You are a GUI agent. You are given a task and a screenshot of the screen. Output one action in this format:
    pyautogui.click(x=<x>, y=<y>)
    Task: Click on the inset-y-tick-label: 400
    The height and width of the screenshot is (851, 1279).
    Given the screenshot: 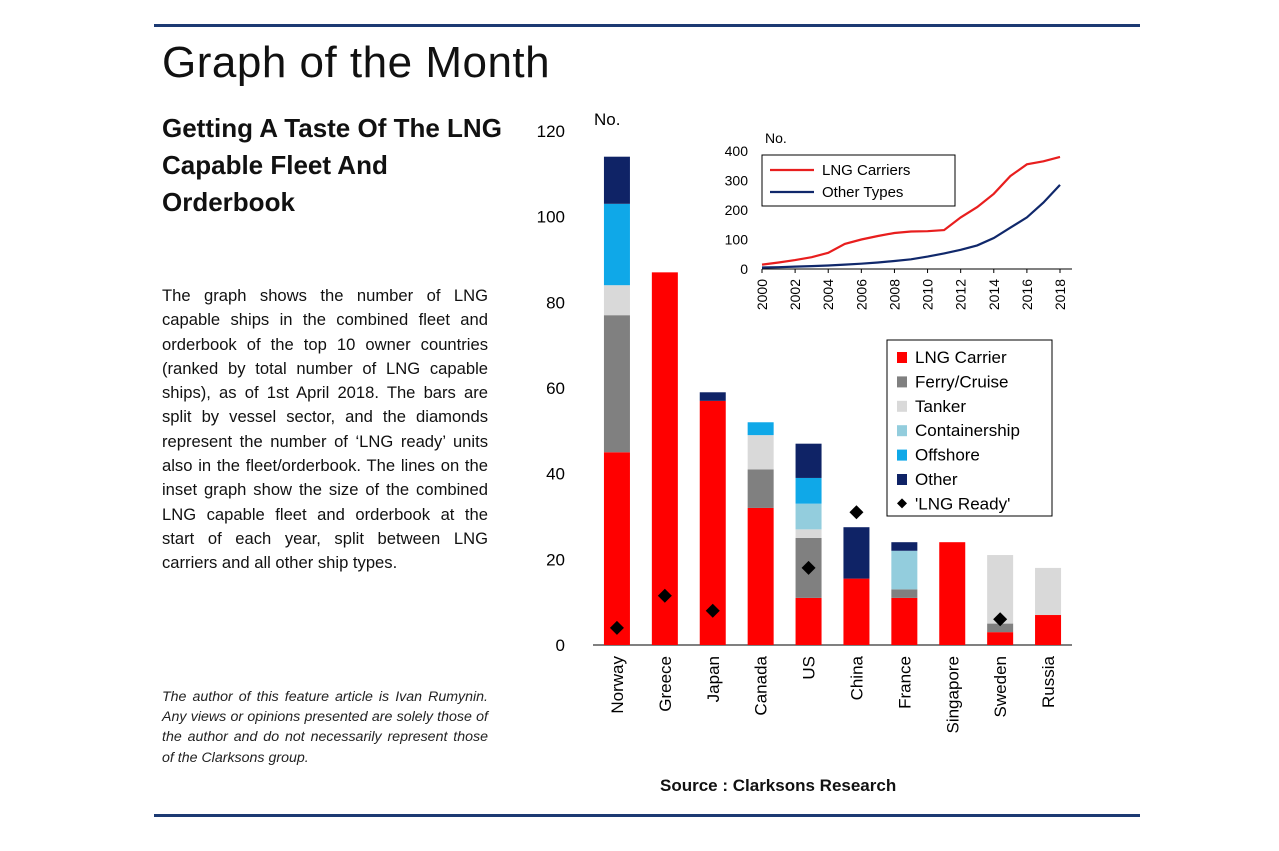 What is the action you would take?
    pyautogui.click(x=737, y=151)
    